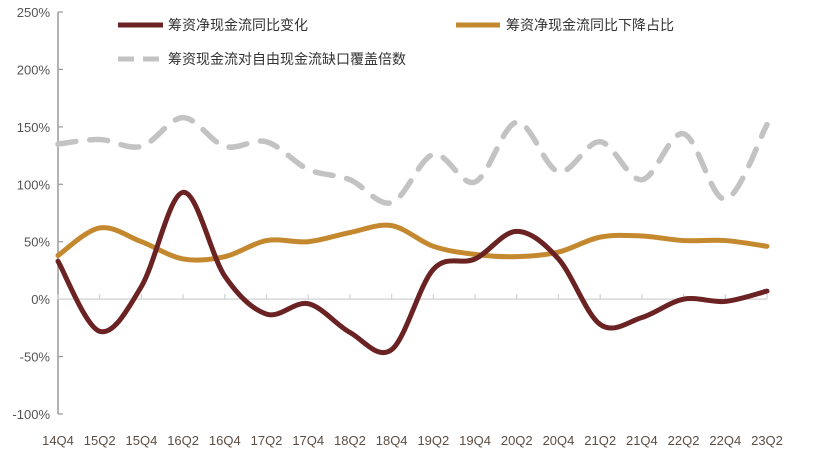  Describe the element at coordinates (725, 440) in the screenshot. I see `x-tick-label: 22Q4` at that location.